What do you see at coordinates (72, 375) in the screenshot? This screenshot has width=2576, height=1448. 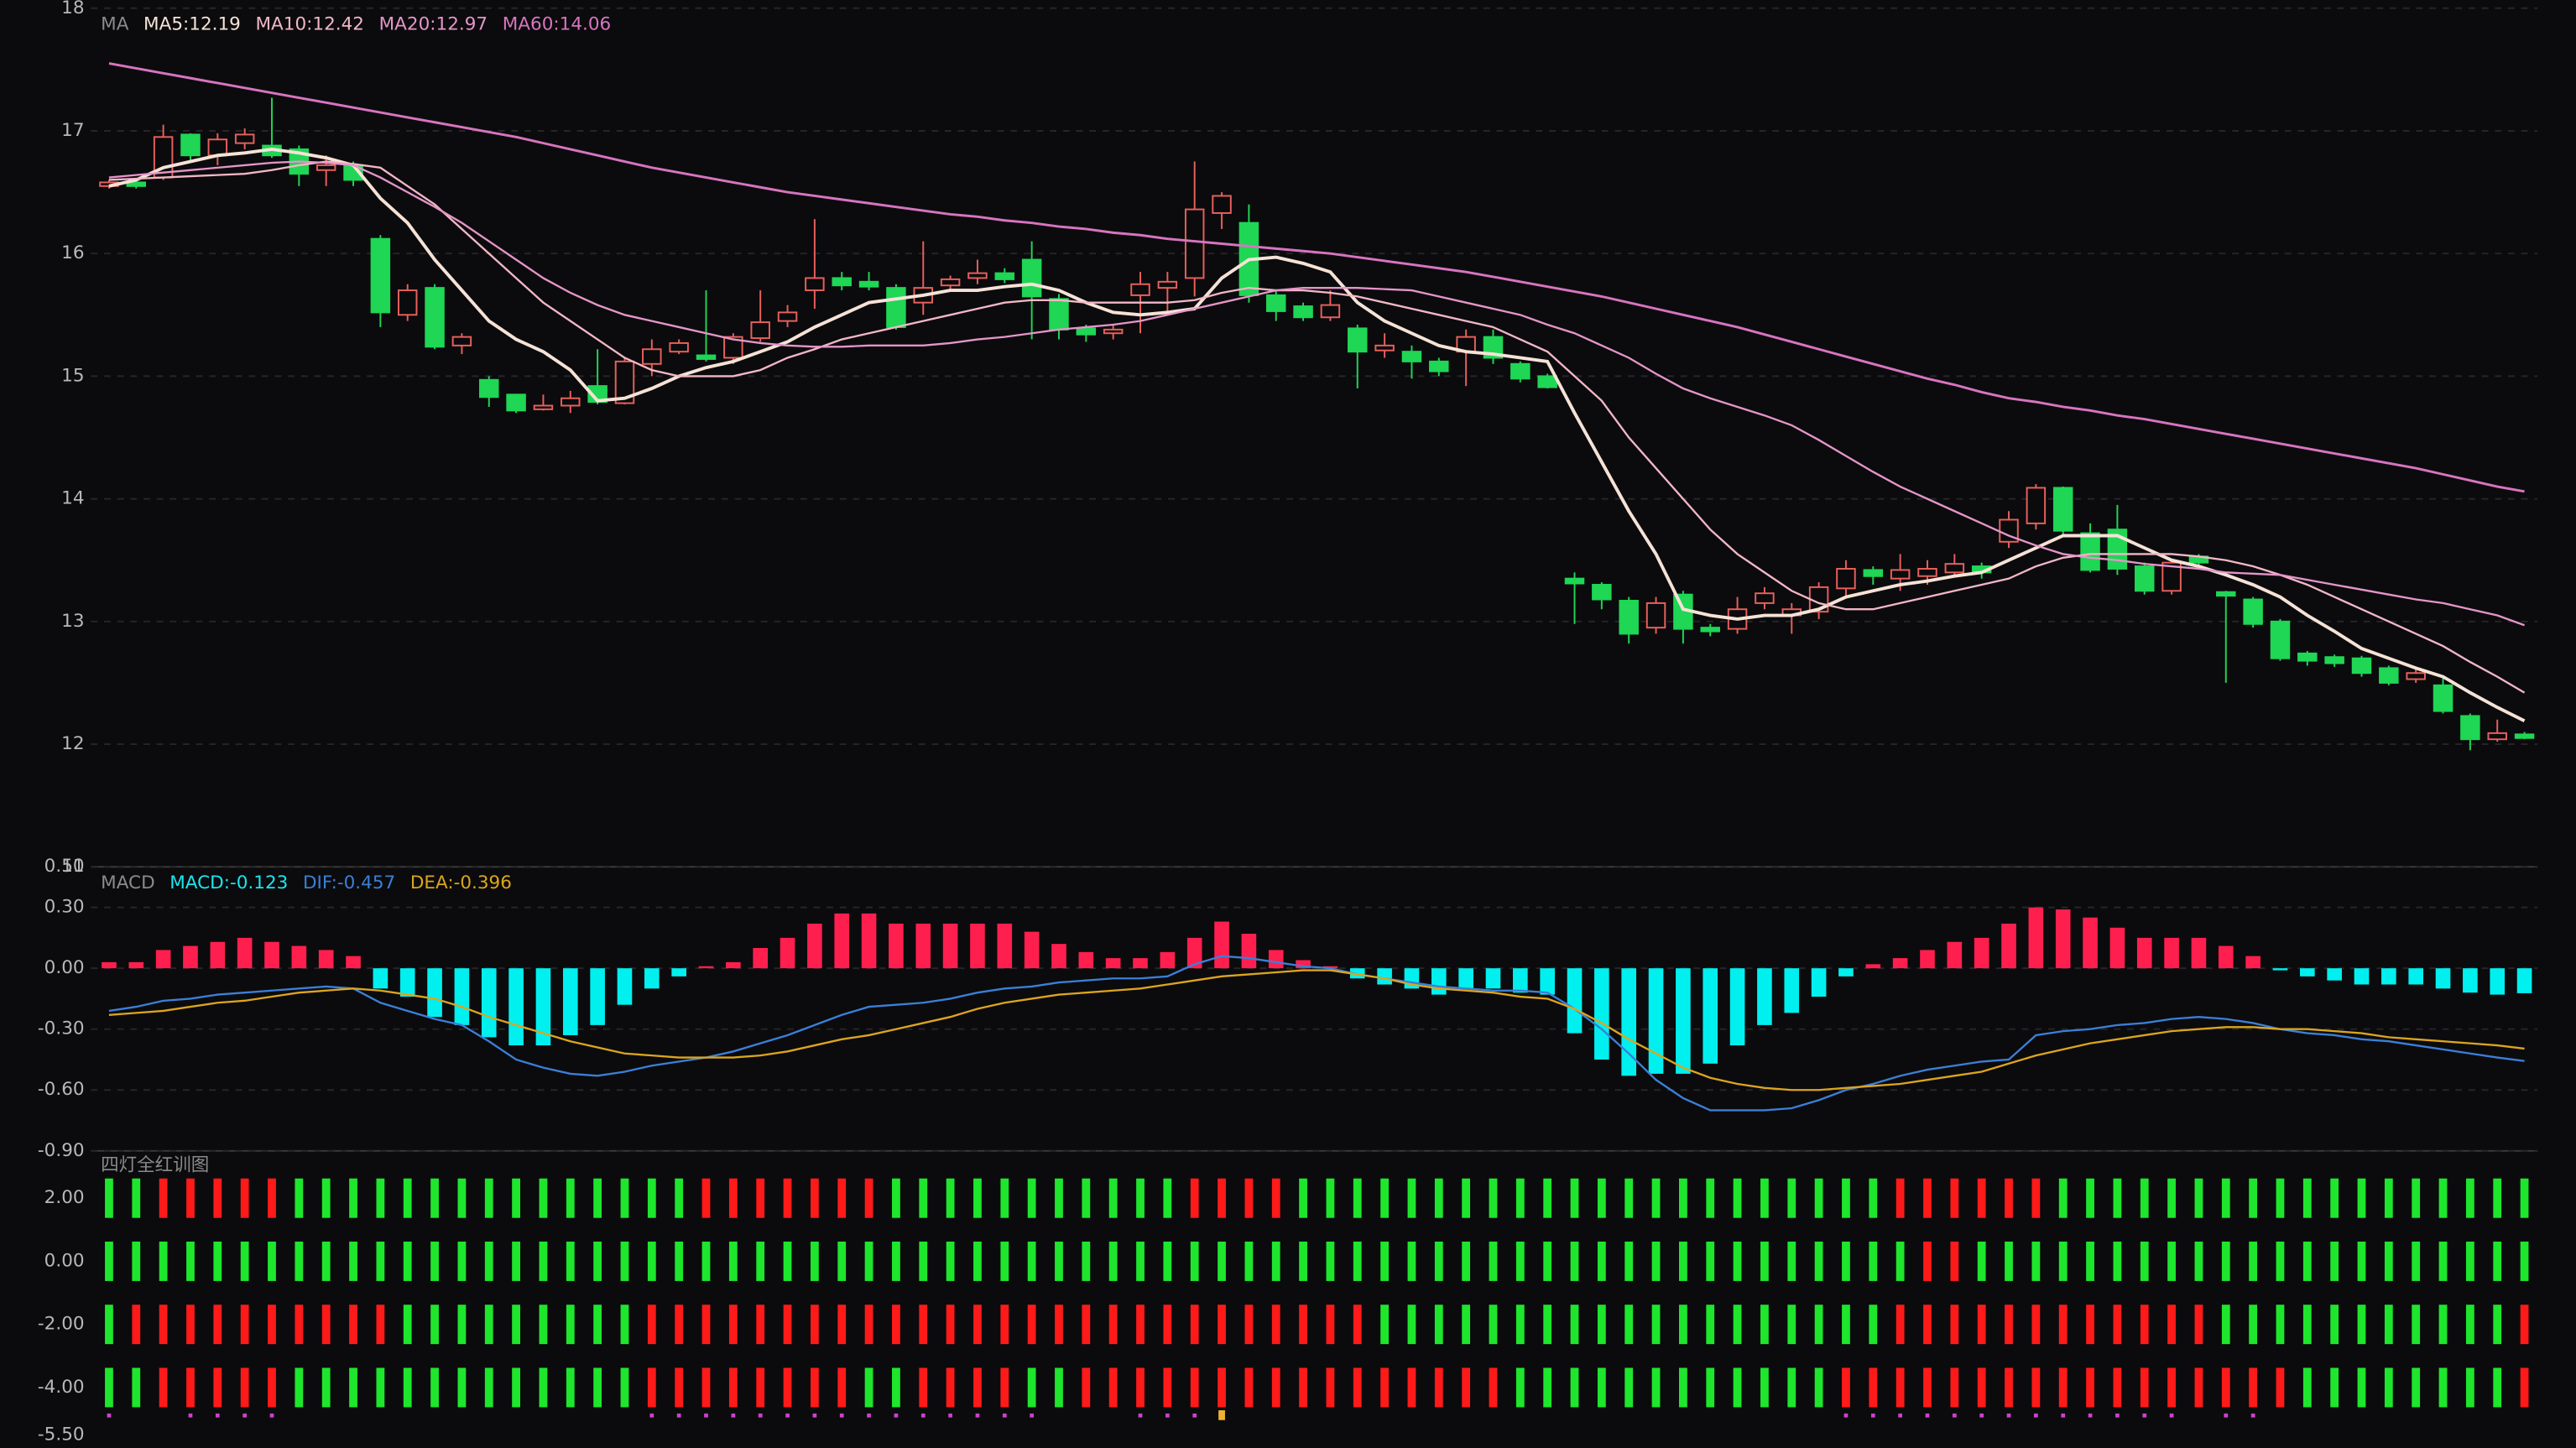 I see `y-tick-label: 15` at bounding box center [72, 375].